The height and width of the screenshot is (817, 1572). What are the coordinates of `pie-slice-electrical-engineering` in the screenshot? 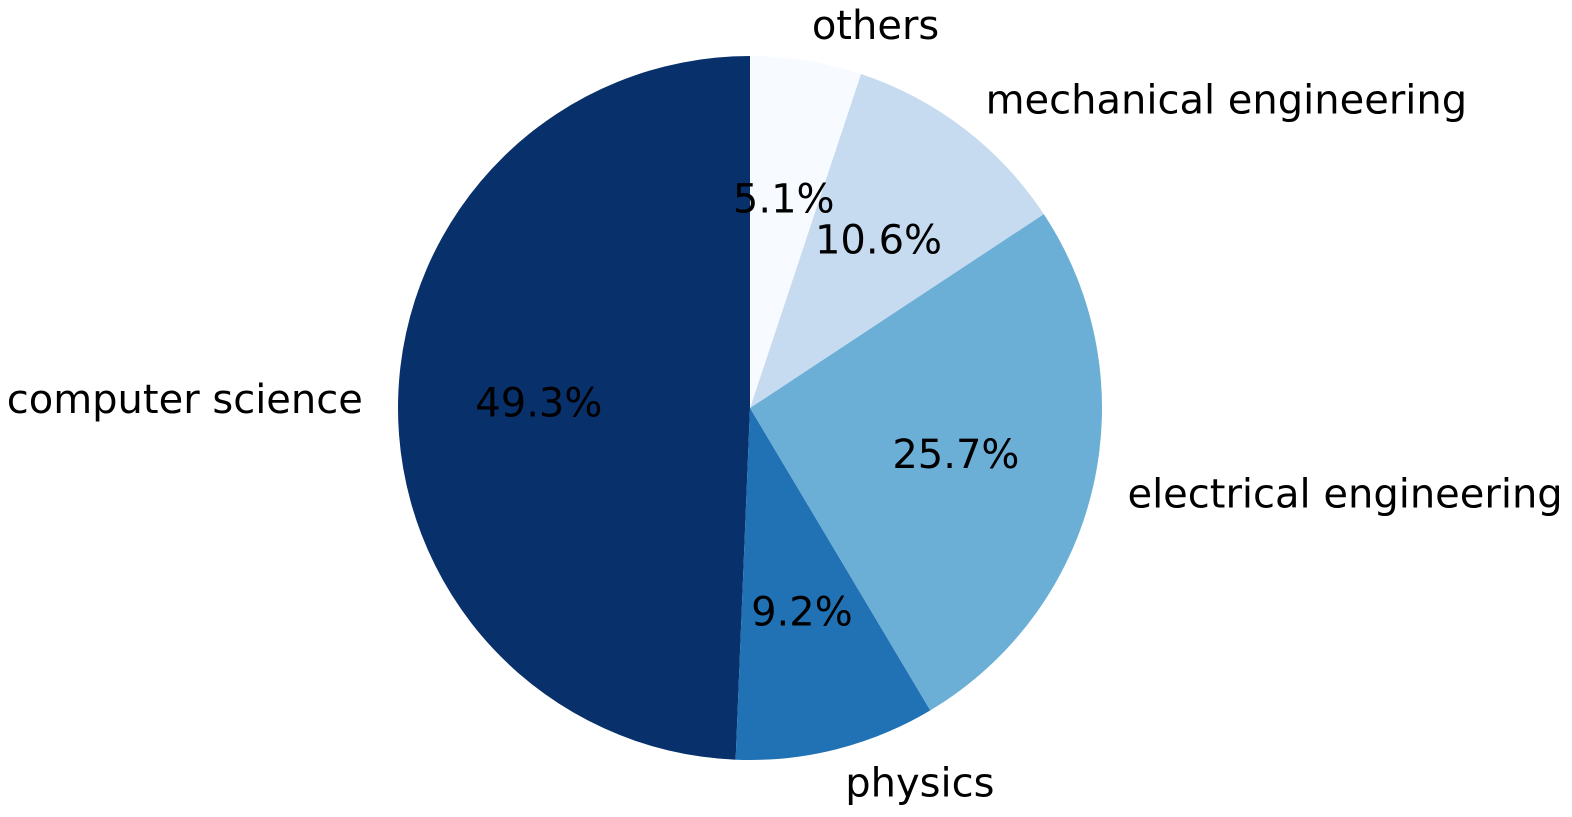 It's located at (926, 462).